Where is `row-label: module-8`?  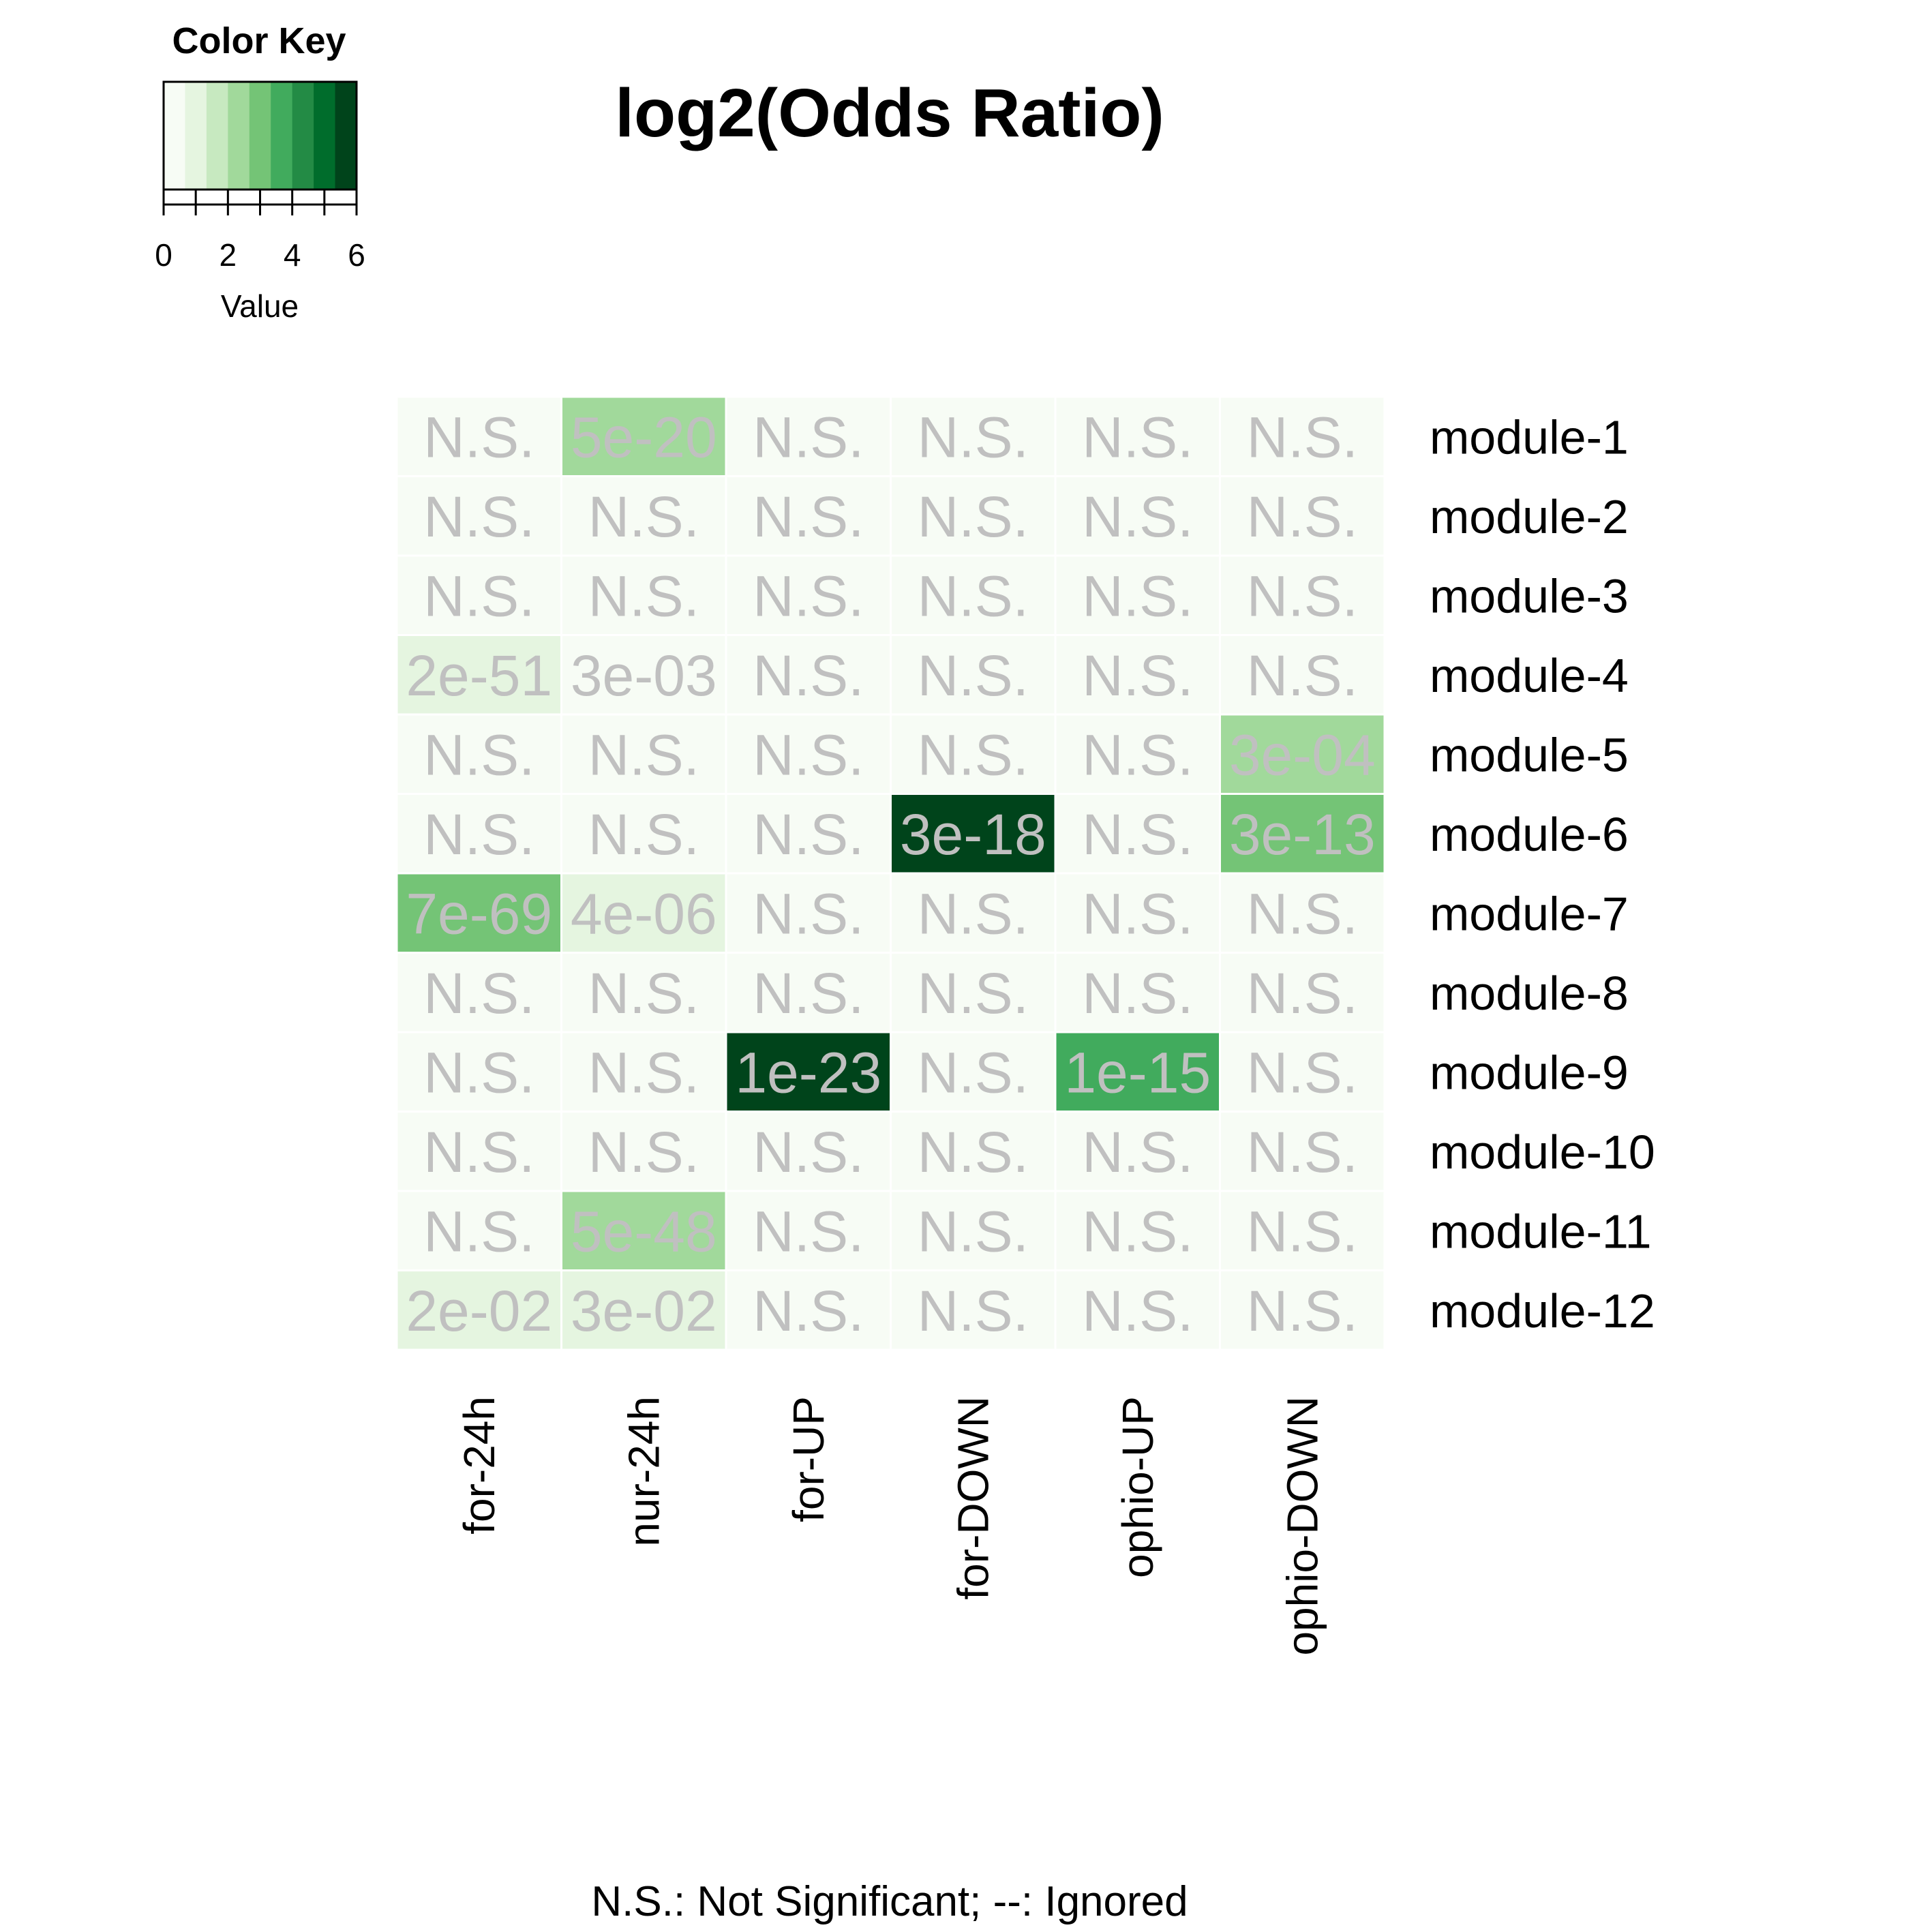
row-label: module-8 is located at coordinates (1530, 994).